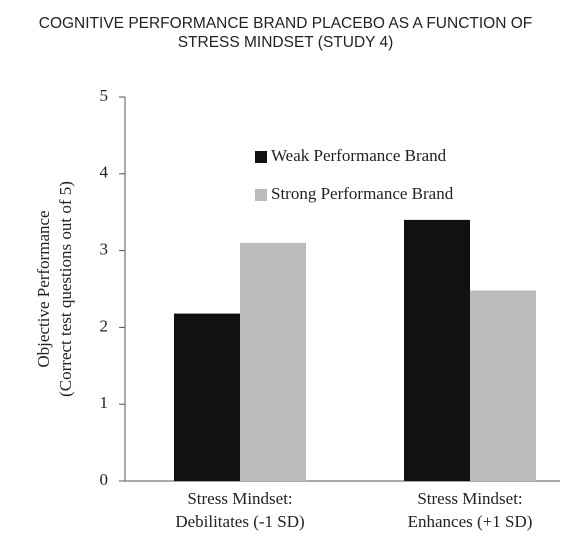  I want to click on x-tick-label: Enhances (+1 SD), so click(470, 521).